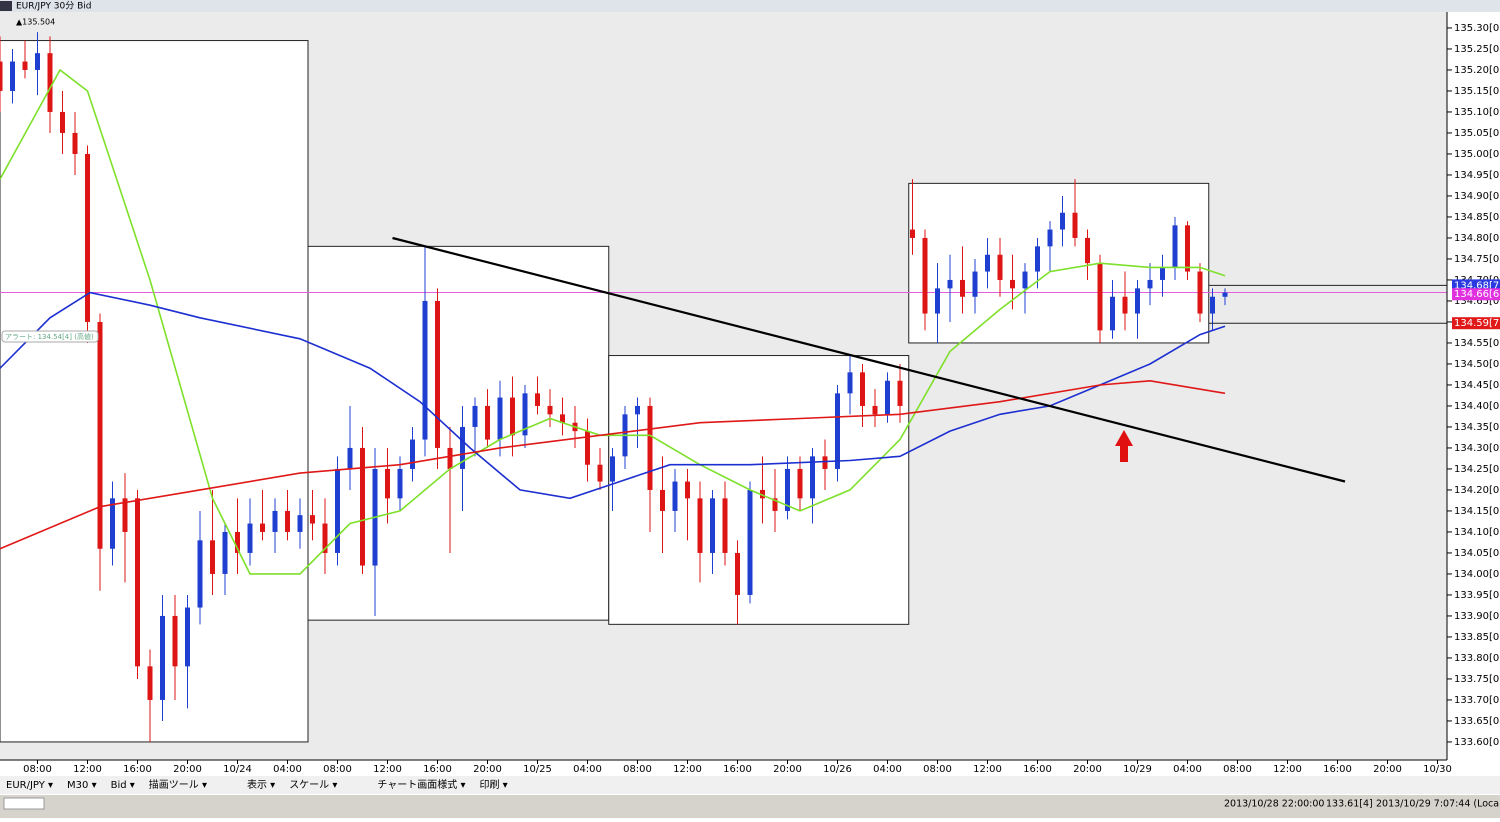  I want to click on price-tag-label: 134.68[7, so click(1476, 285).